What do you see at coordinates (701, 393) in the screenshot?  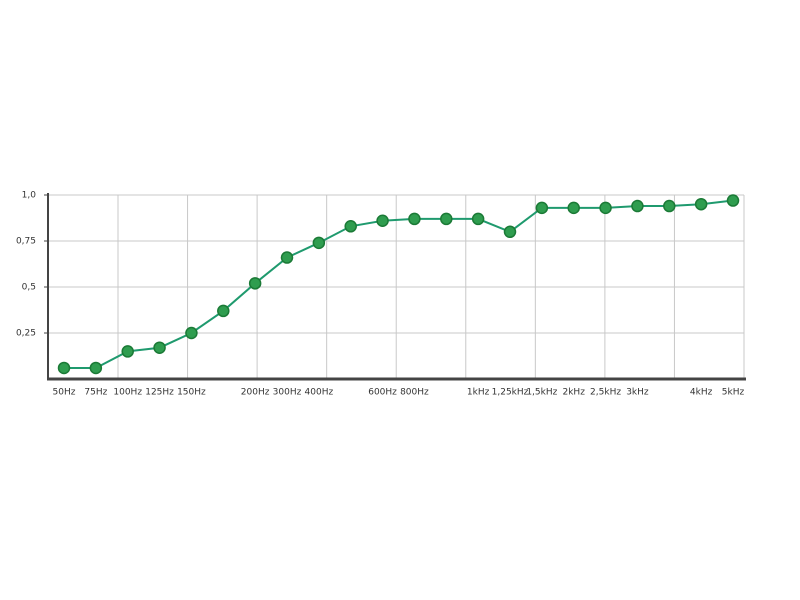 I see `x-tick-label: 4kHz` at bounding box center [701, 393].